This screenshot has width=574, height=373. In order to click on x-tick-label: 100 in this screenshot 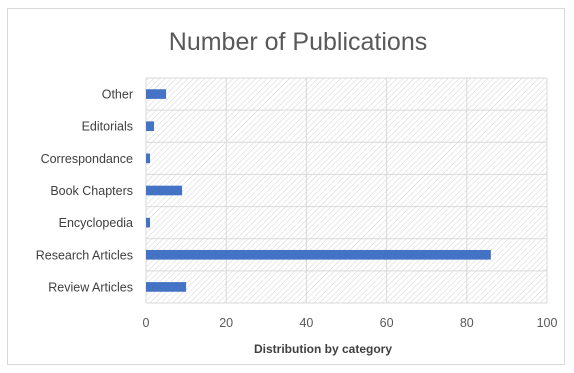, I will do `click(547, 323)`.